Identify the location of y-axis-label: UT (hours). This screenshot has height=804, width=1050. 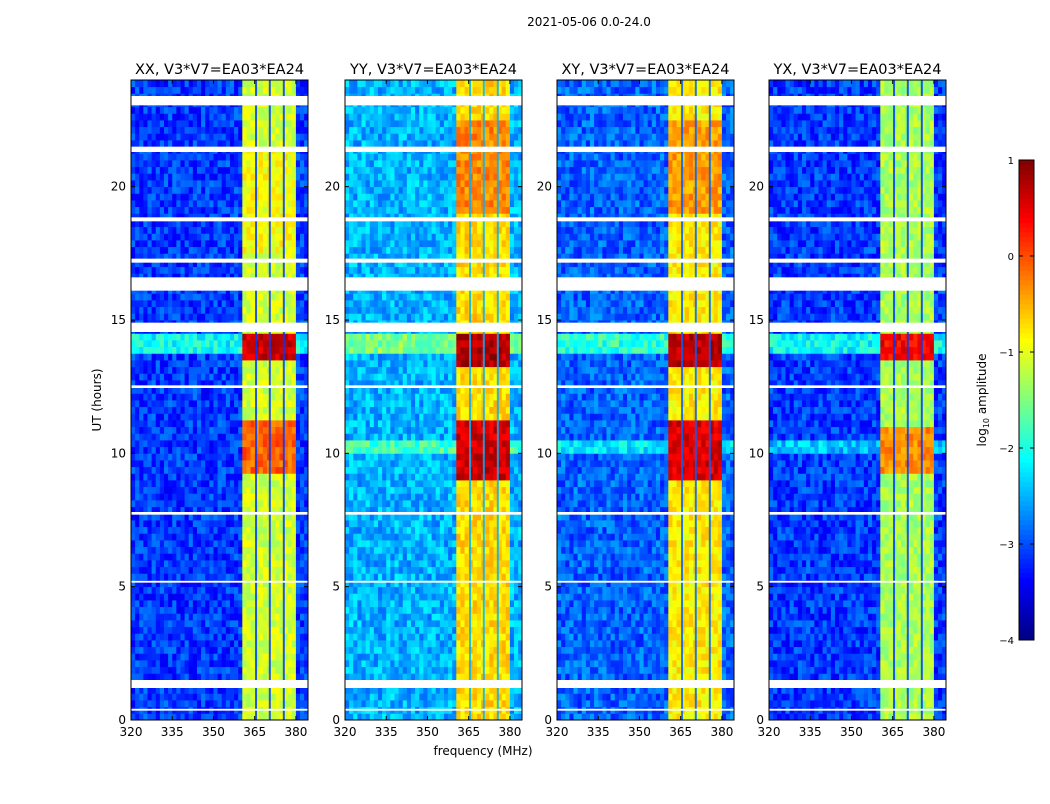
(97, 399).